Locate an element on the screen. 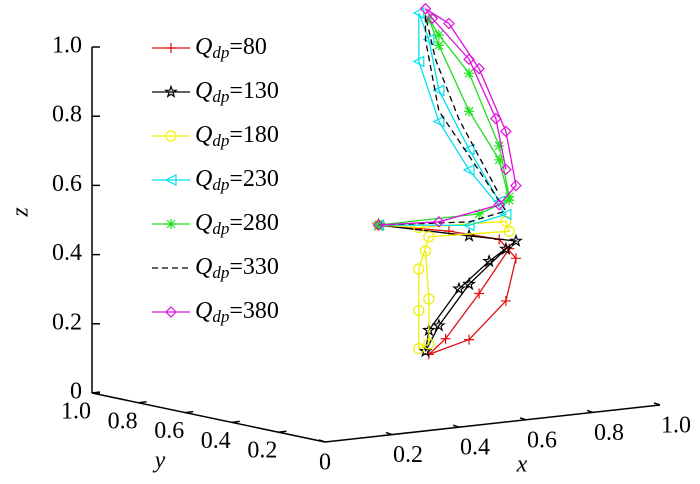 Image resolution: width=700 pixels, height=484 pixels. z-tick-label: 0 is located at coordinates (76, 392).